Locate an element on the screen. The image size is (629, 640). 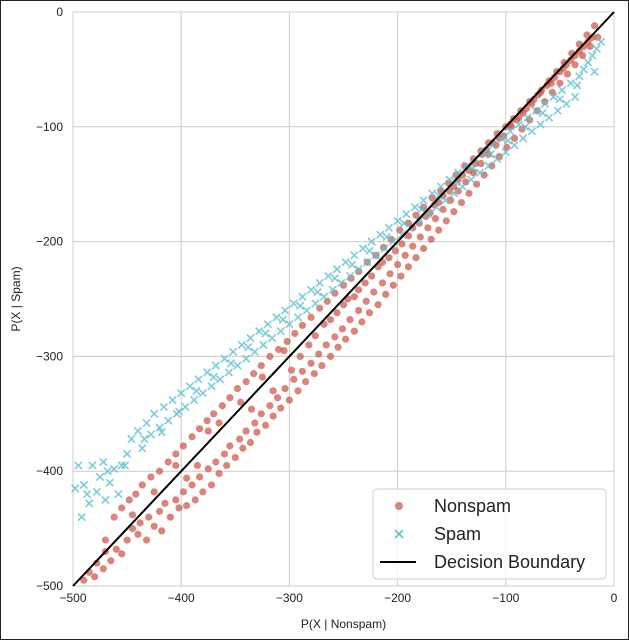
y-tick-label: −200 is located at coordinates (49, 242).